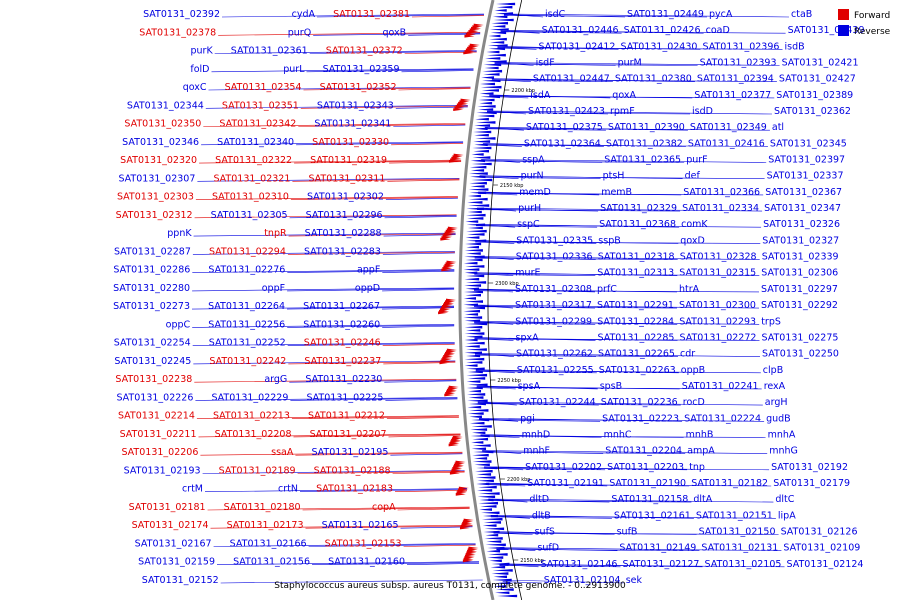 Image resolution: width=900 pixels, height=604 pixels. I want to click on gene-label-forward: SAT0131_02352, so click(358, 87).